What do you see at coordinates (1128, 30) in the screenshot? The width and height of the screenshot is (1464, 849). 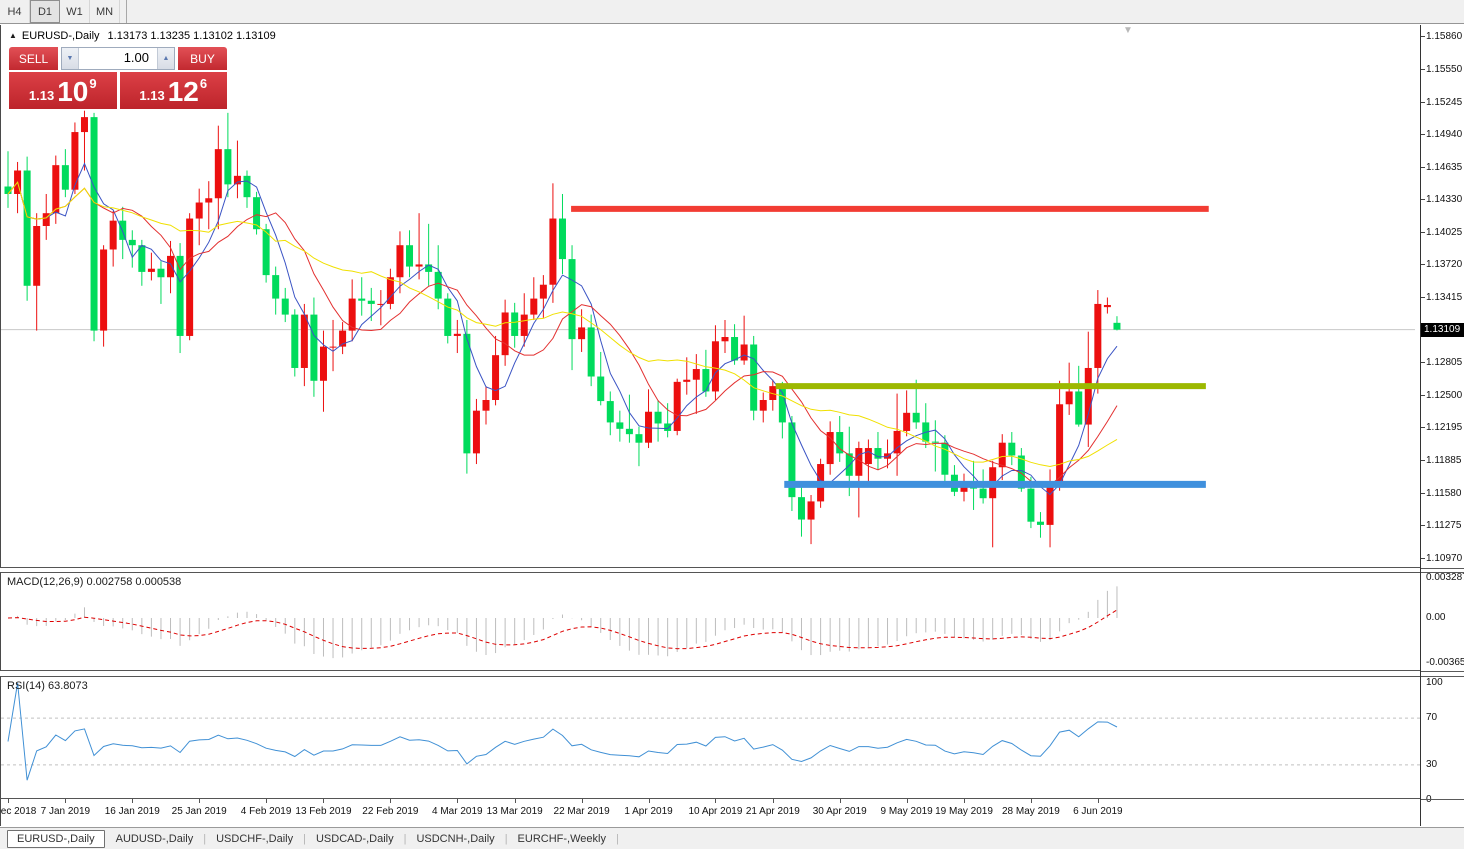 I see `chart-shift-marker-icon: ▼` at bounding box center [1128, 30].